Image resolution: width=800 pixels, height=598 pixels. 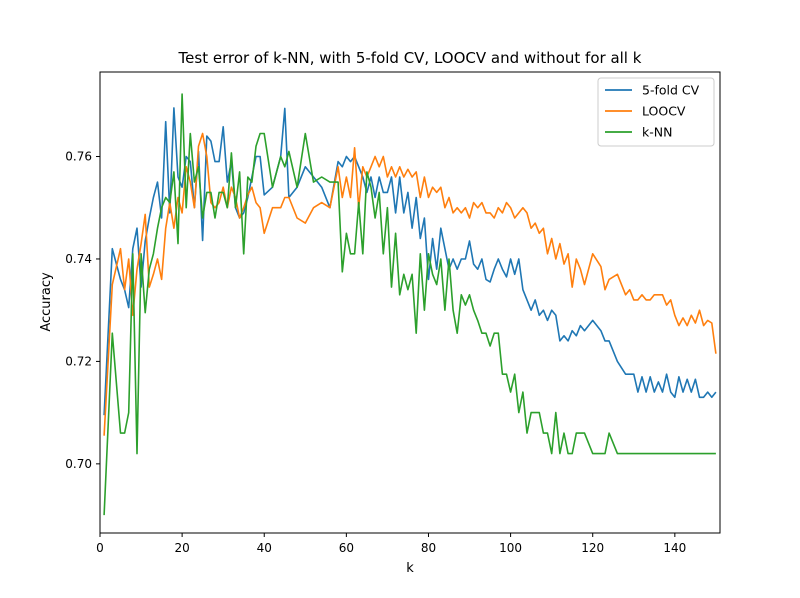 I want to click on x-axis: 0 20 40 60 80 100 120 140, so click(x=391, y=544).